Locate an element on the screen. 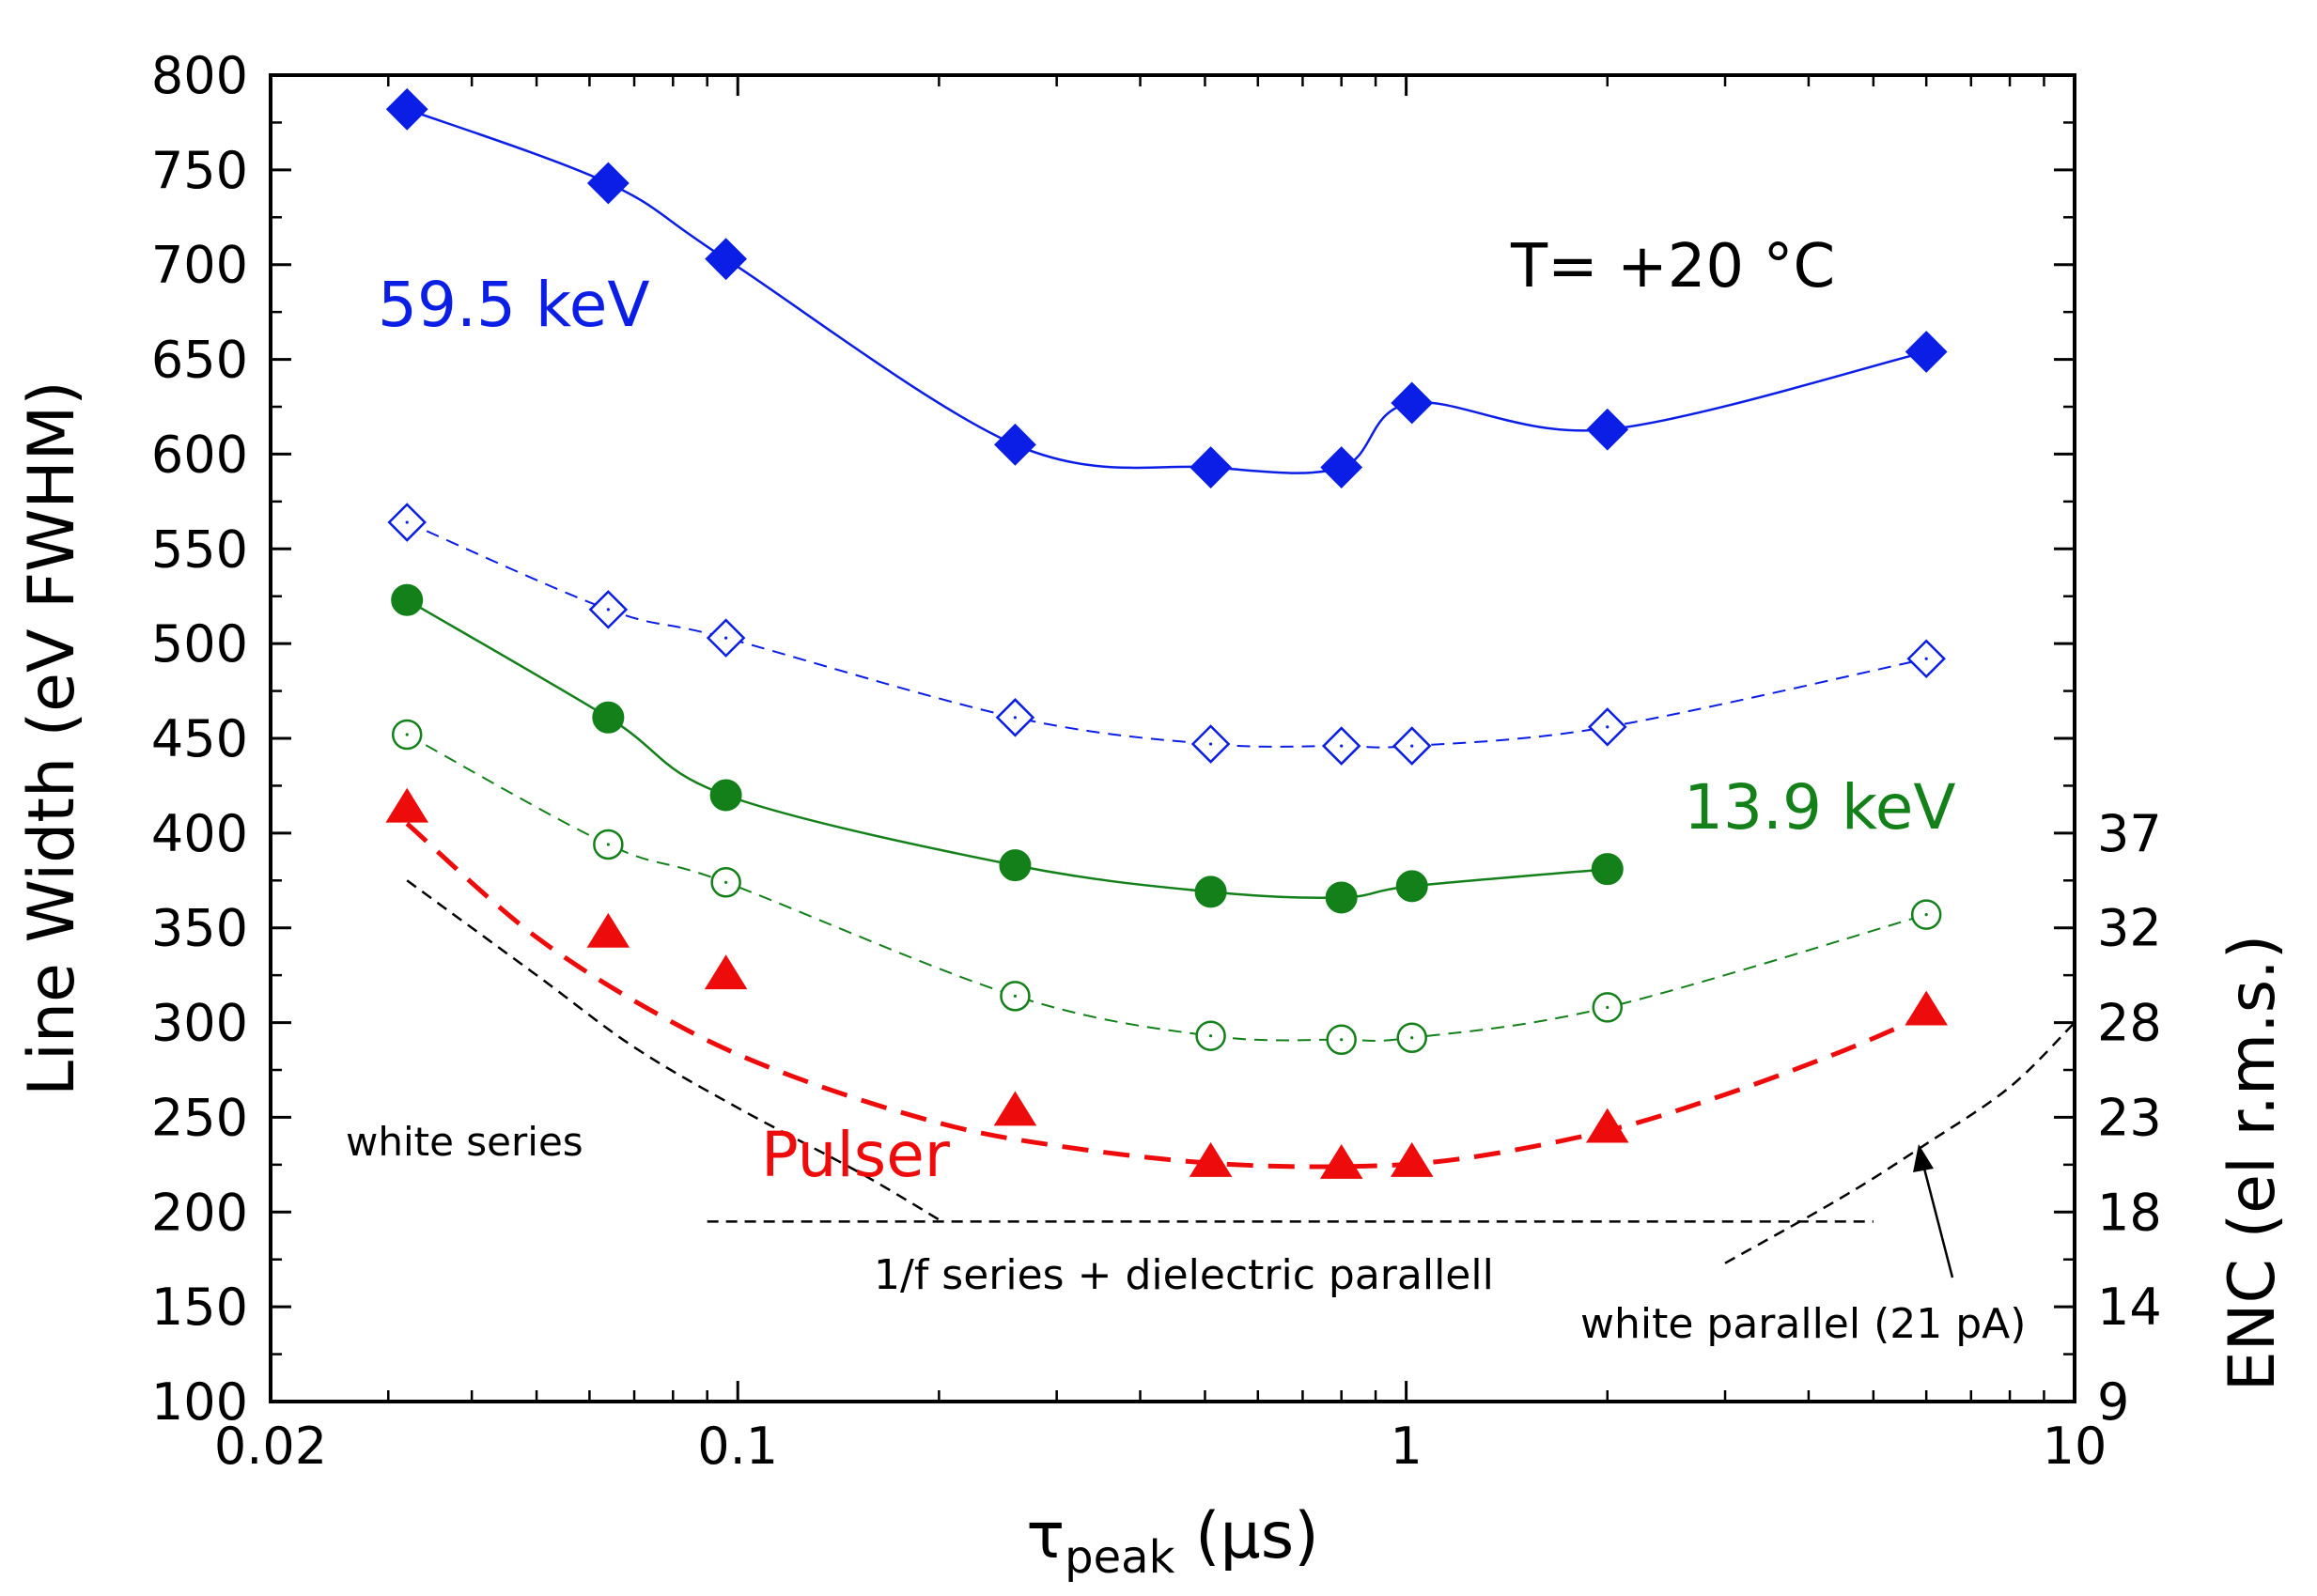 The image size is (2317, 1596). y-tick-label: 150 is located at coordinates (199, 1307).